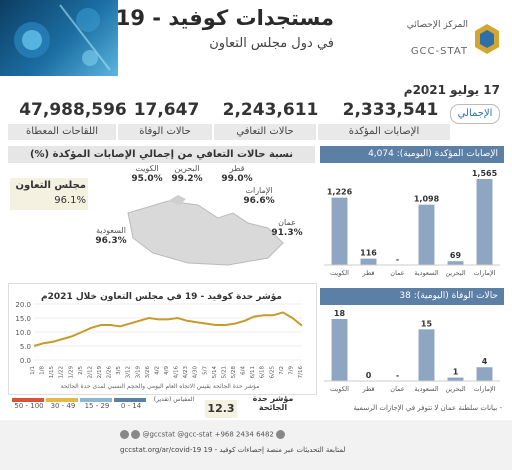  Describe the element at coordinates (485, 361) in the screenshot. I see `deaths-bar-value: 4` at that location.